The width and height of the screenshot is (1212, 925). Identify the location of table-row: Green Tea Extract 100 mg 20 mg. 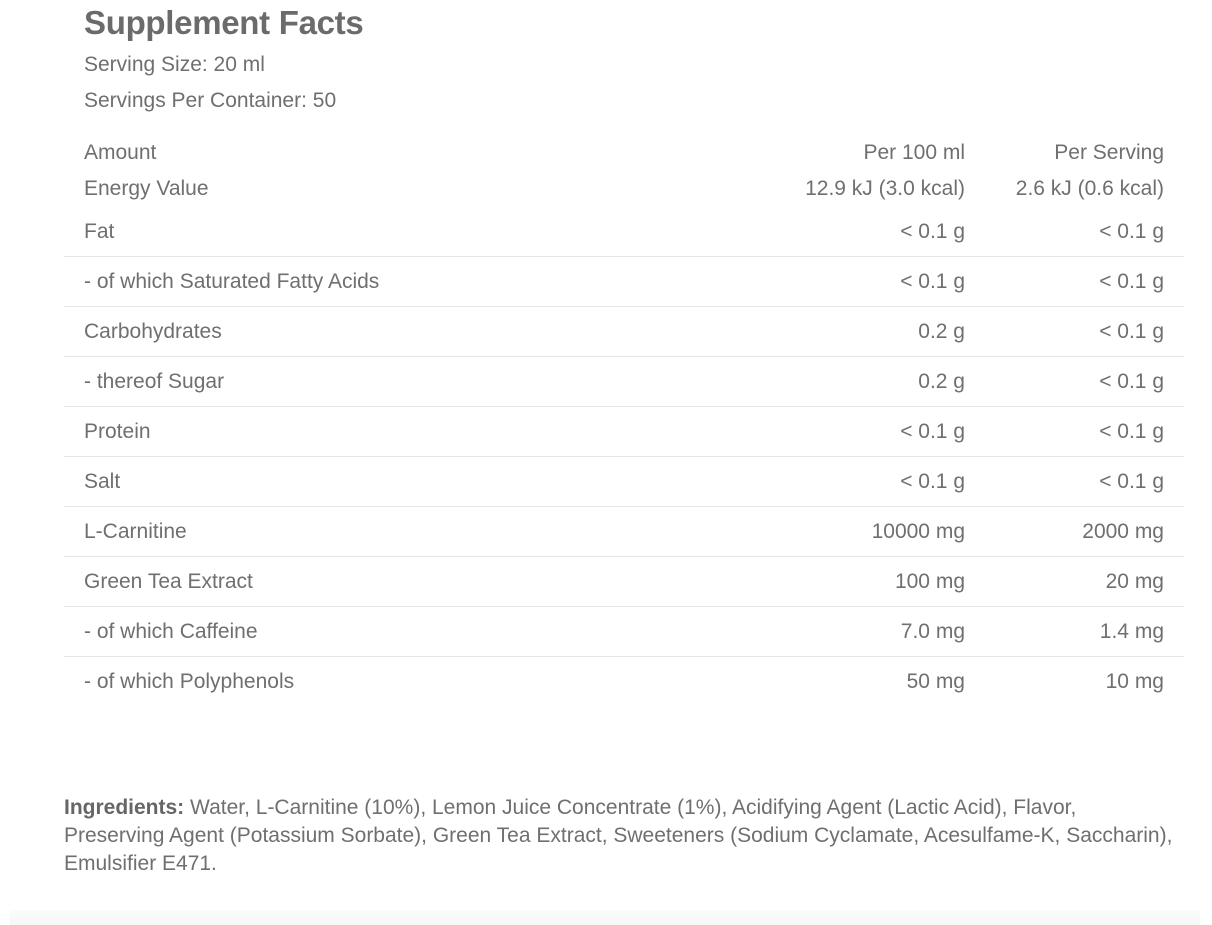
(624, 582).